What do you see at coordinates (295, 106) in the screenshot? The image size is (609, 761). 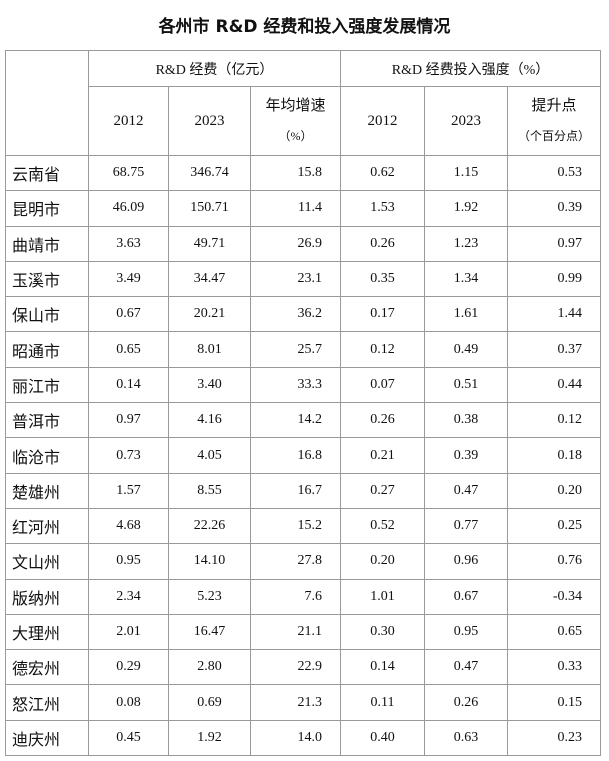 I see `column-label: 年均增速` at bounding box center [295, 106].